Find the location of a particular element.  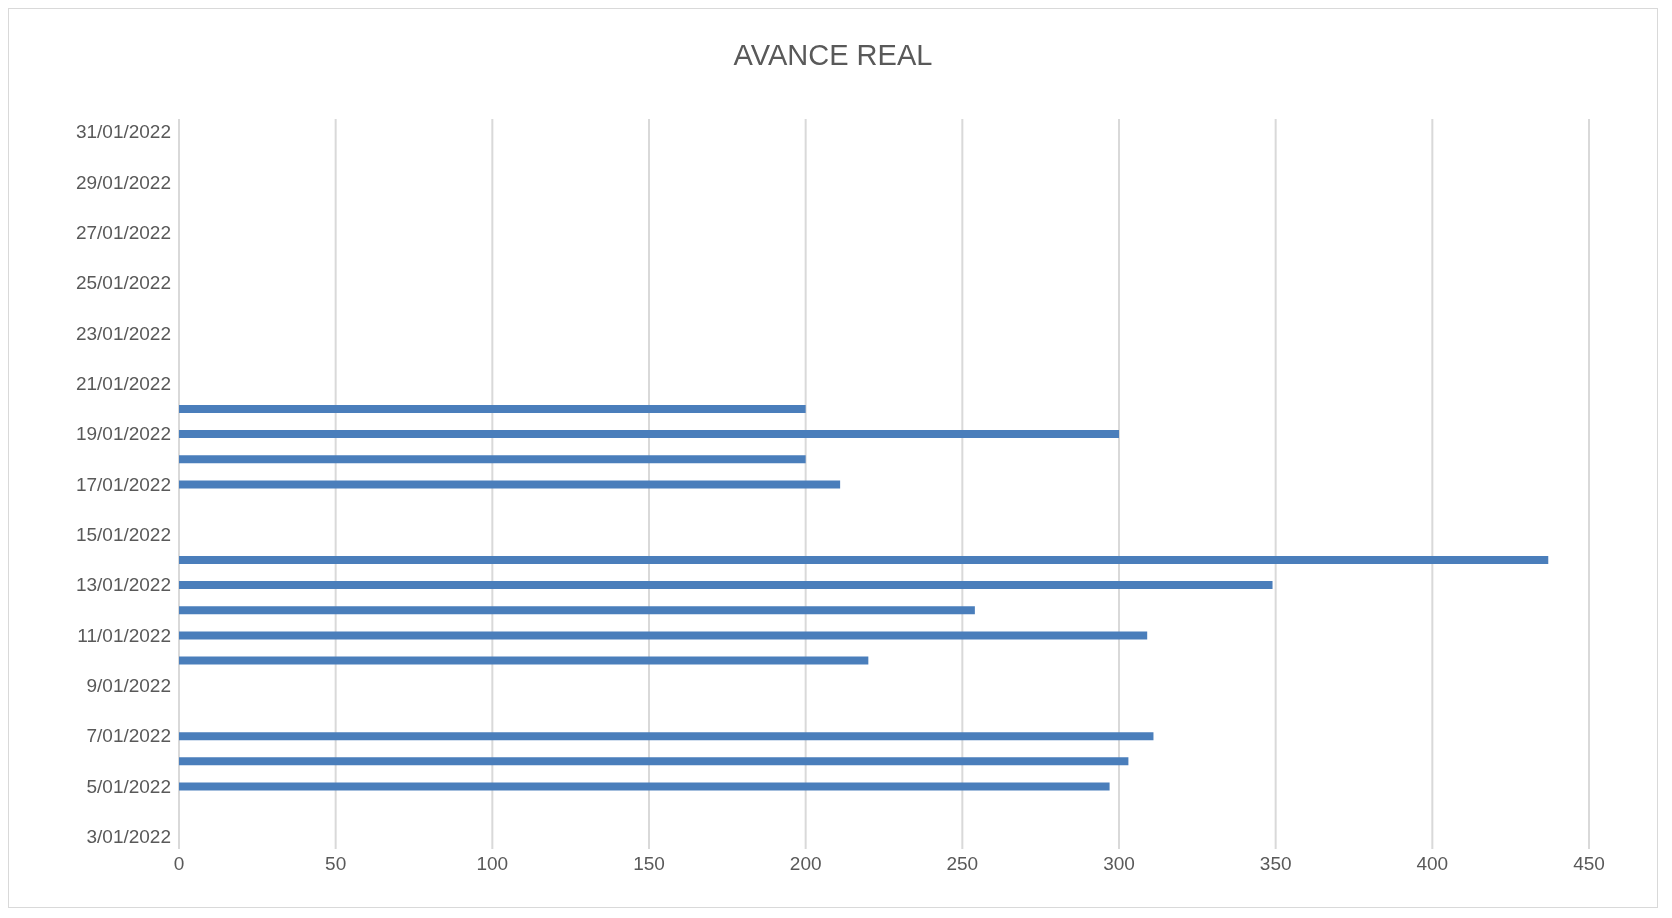

x-tick-label: 50 is located at coordinates (336, 864).